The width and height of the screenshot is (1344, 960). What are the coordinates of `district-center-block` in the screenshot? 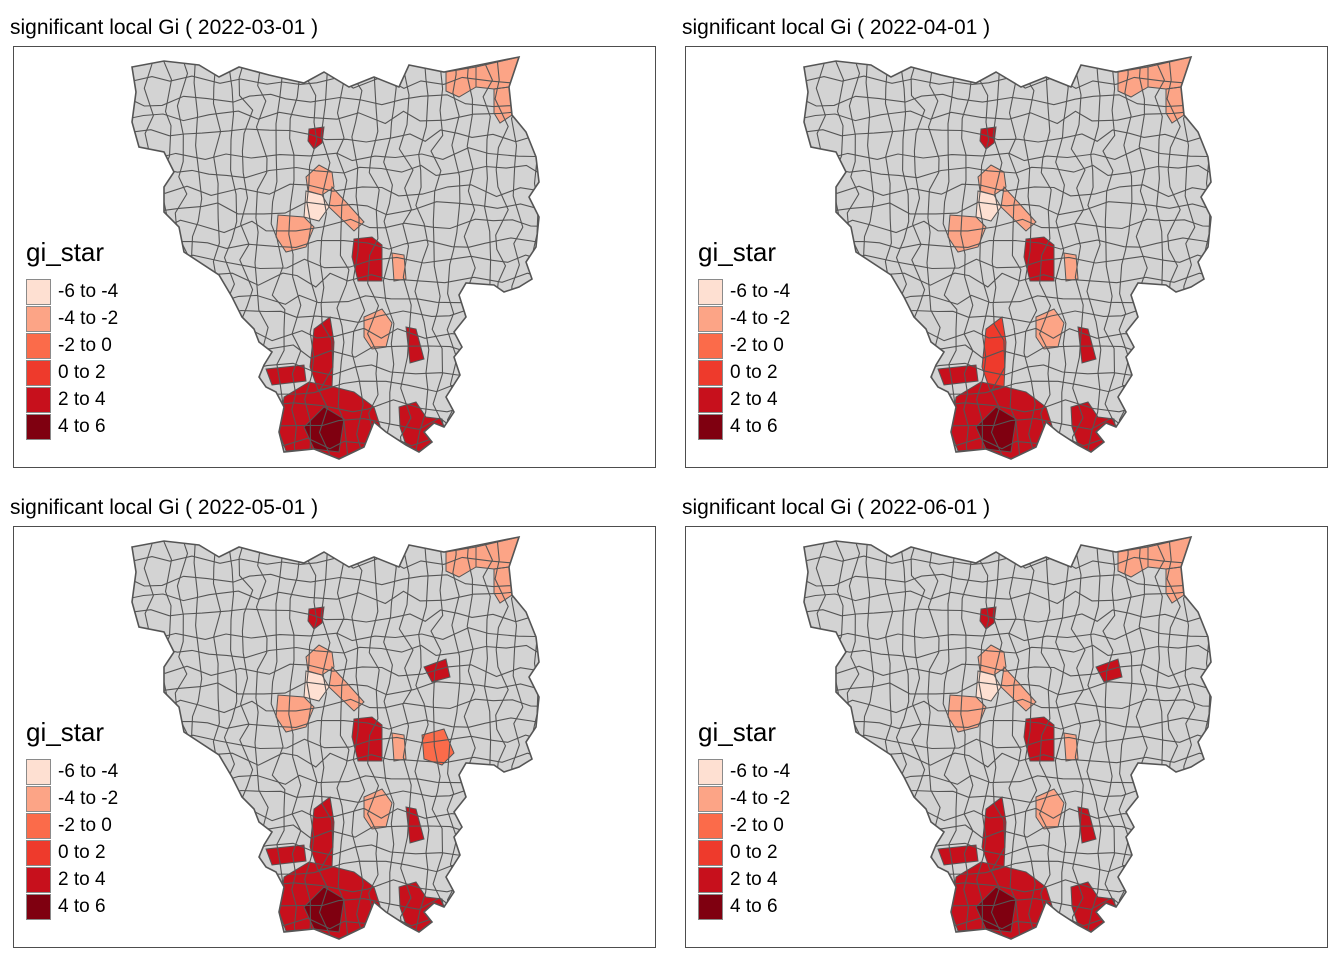 It's located at (1039, 259).